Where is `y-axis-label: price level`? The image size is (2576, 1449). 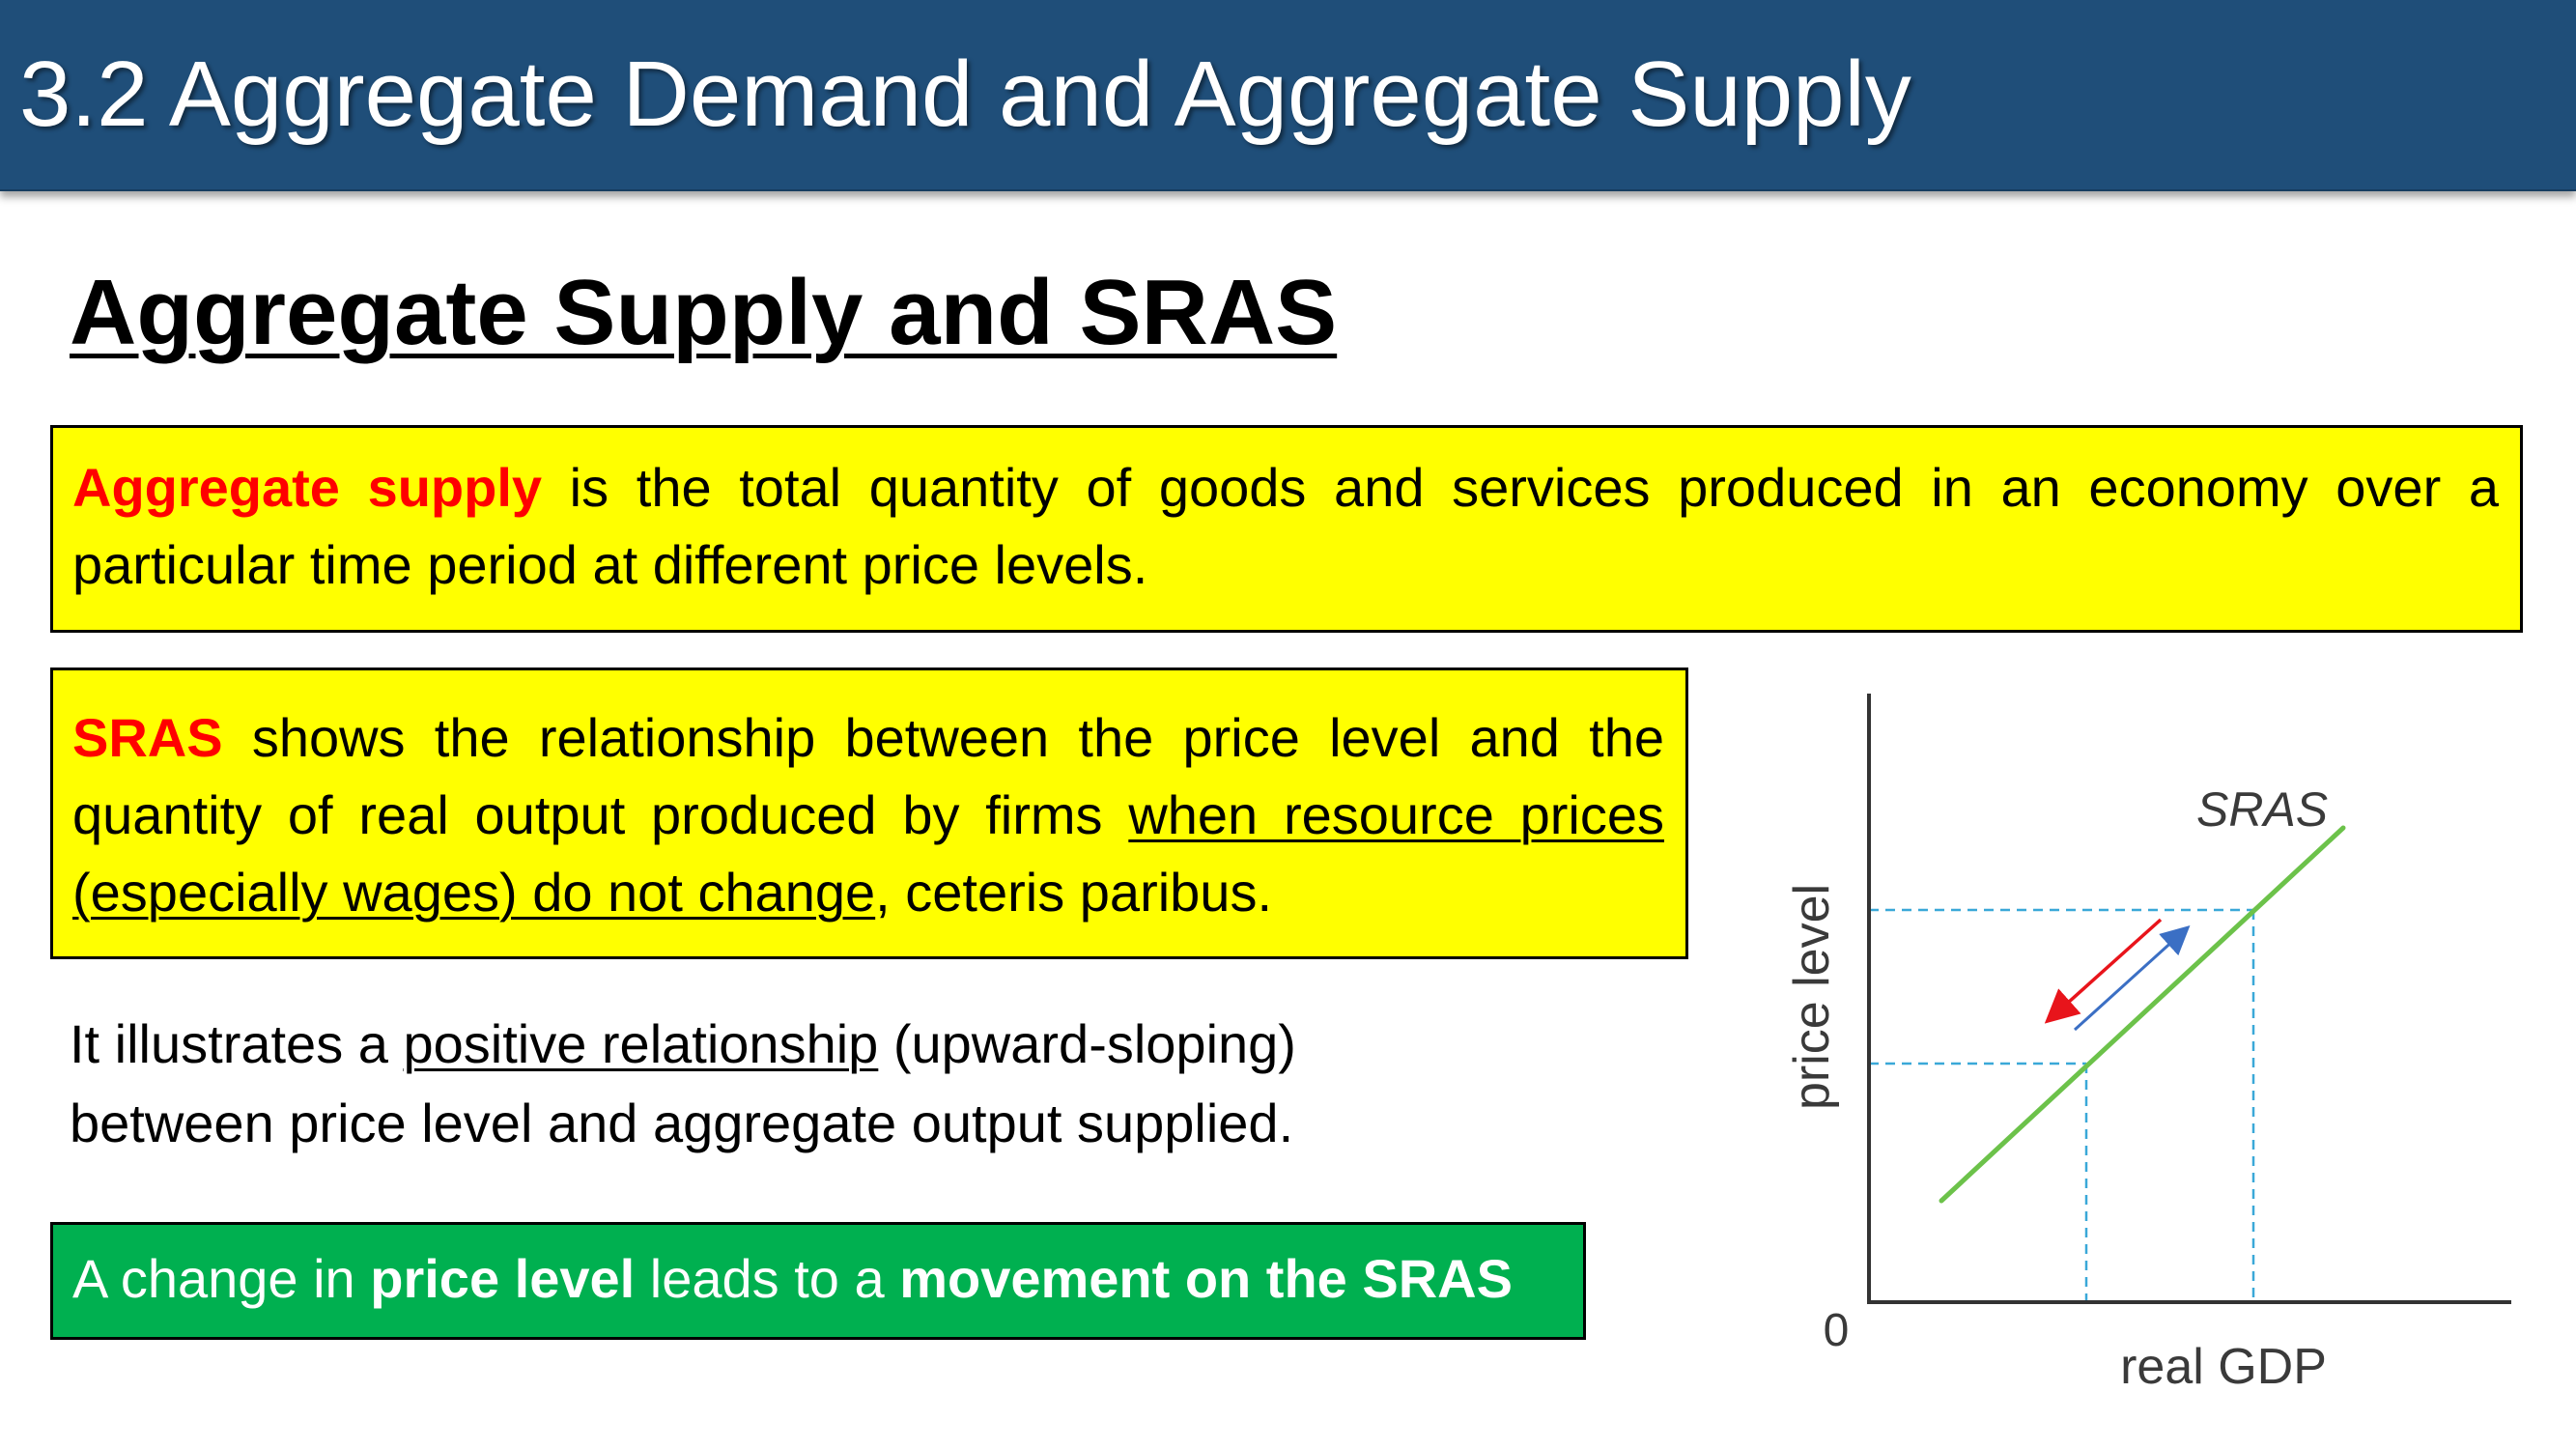
y-axis-label: price level is located at coordinates (1812, 997).